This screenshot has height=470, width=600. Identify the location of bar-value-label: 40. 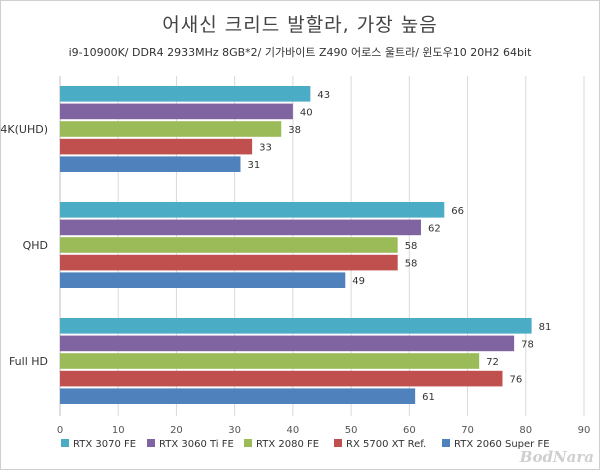
(306, 112).